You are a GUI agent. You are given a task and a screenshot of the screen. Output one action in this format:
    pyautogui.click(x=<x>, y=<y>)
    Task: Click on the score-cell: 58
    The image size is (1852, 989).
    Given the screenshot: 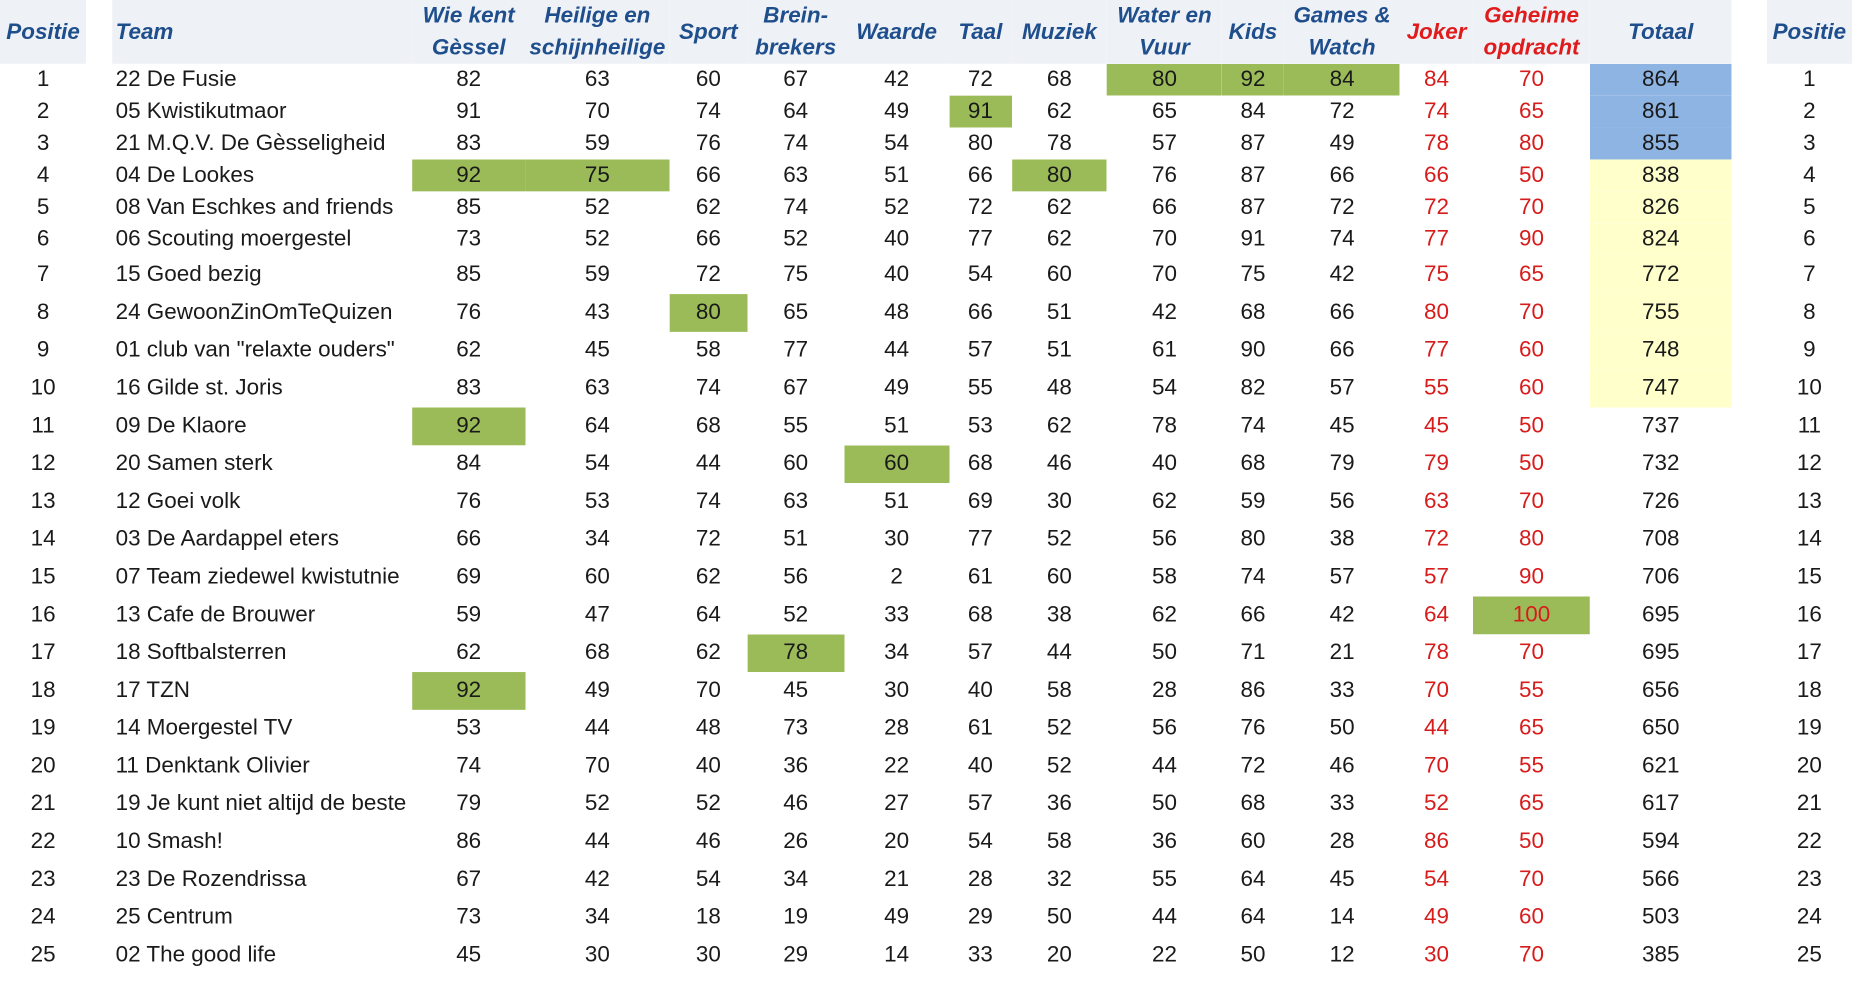 What is the action you would take?
    pyautogui.click(x=708, y=350)
    